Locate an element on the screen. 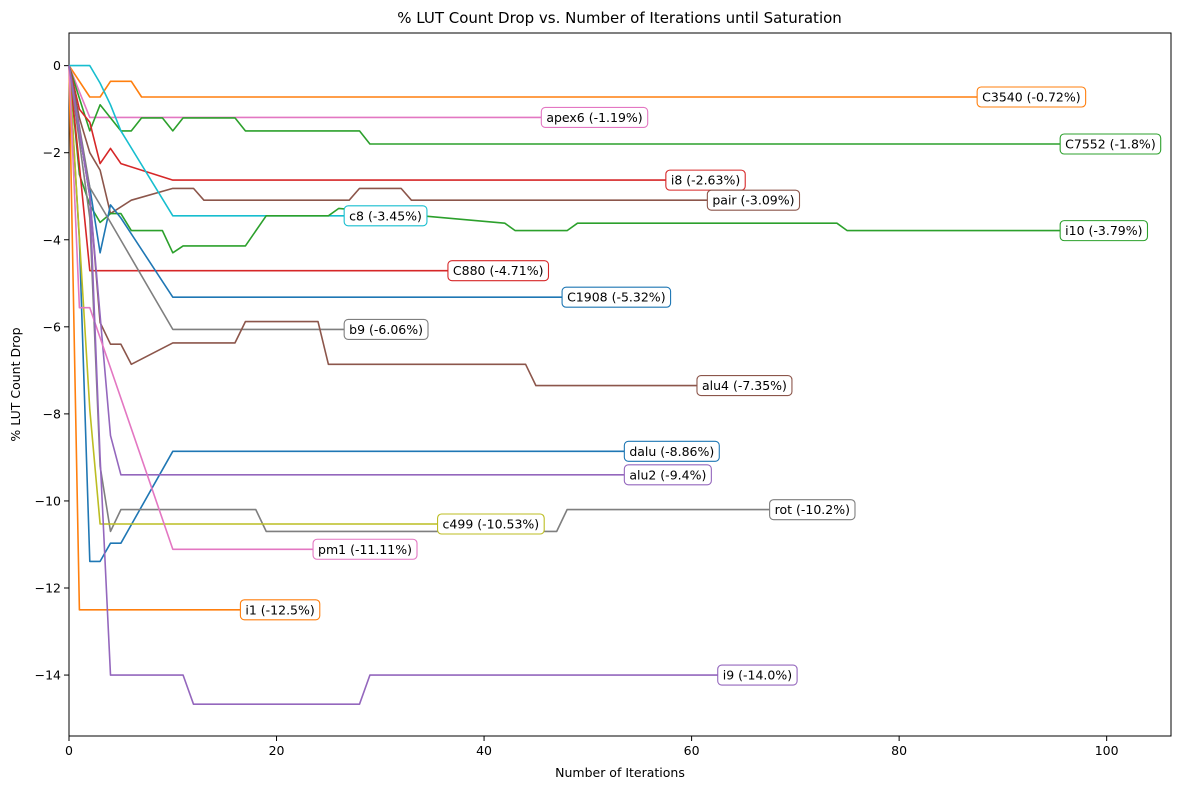  label-text: C3540 (-0.72%) is located at coordinates (1031, 96).